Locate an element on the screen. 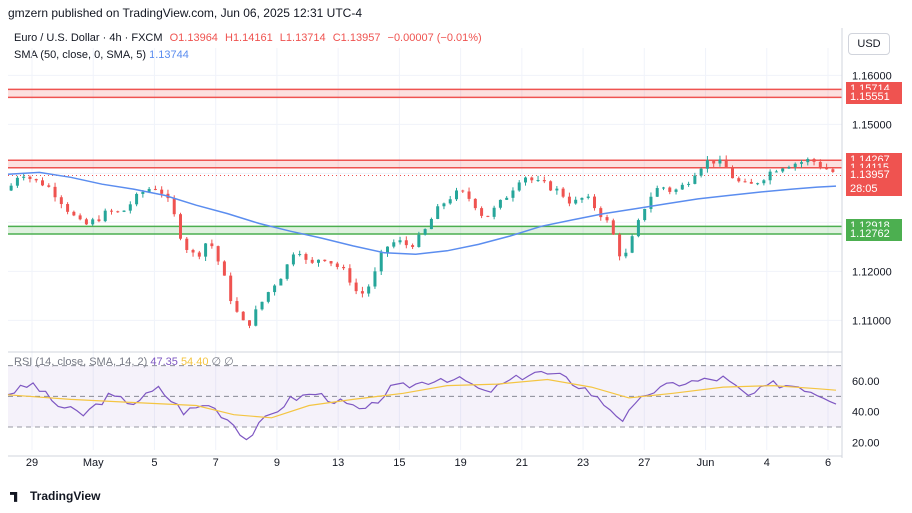 The image size is (912, 513). rsi-tick-label: 20.00 is located at coordinates (866, 443).